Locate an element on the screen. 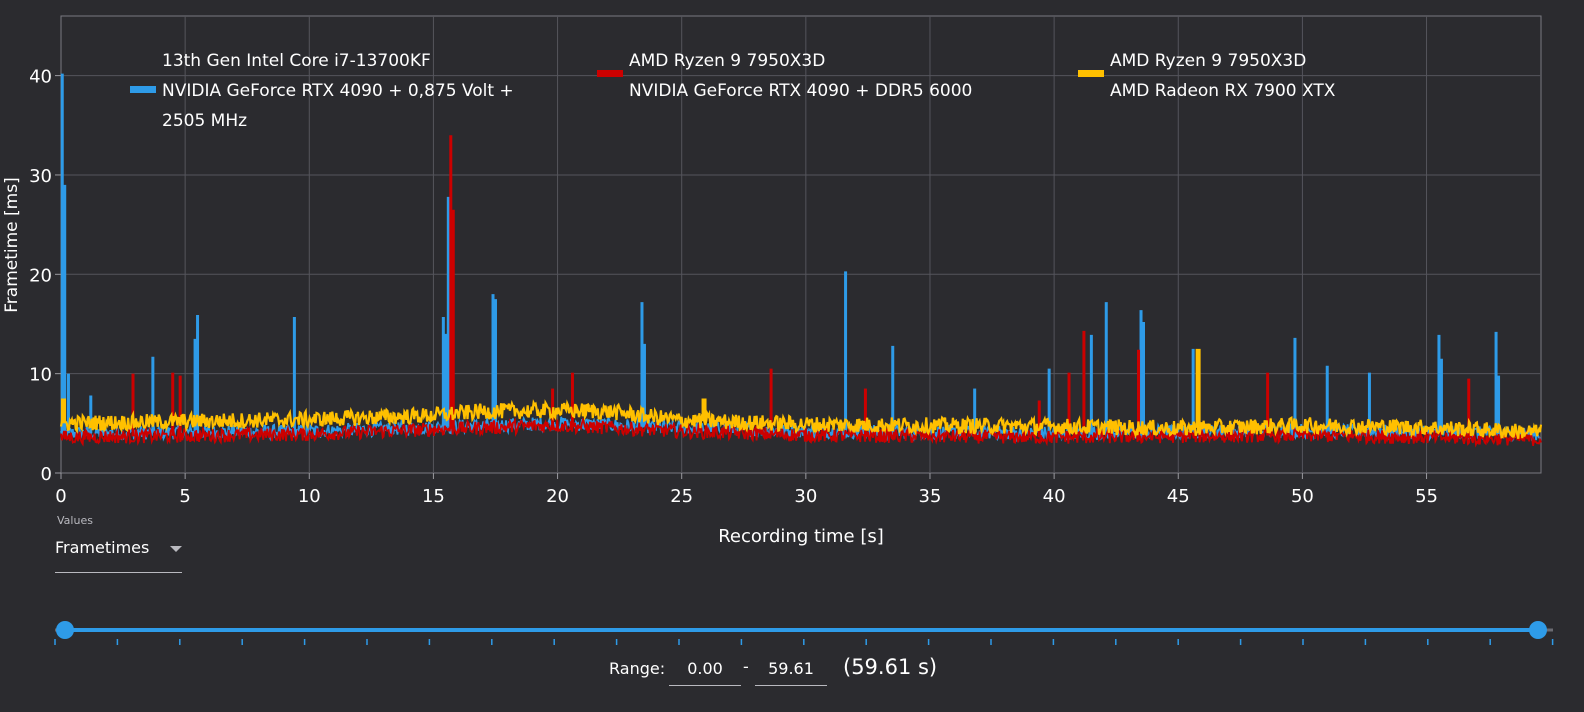 The width and height of the screenshot is (1584, 712). x-tick-label: 5 is located at coordinates (184, 496).